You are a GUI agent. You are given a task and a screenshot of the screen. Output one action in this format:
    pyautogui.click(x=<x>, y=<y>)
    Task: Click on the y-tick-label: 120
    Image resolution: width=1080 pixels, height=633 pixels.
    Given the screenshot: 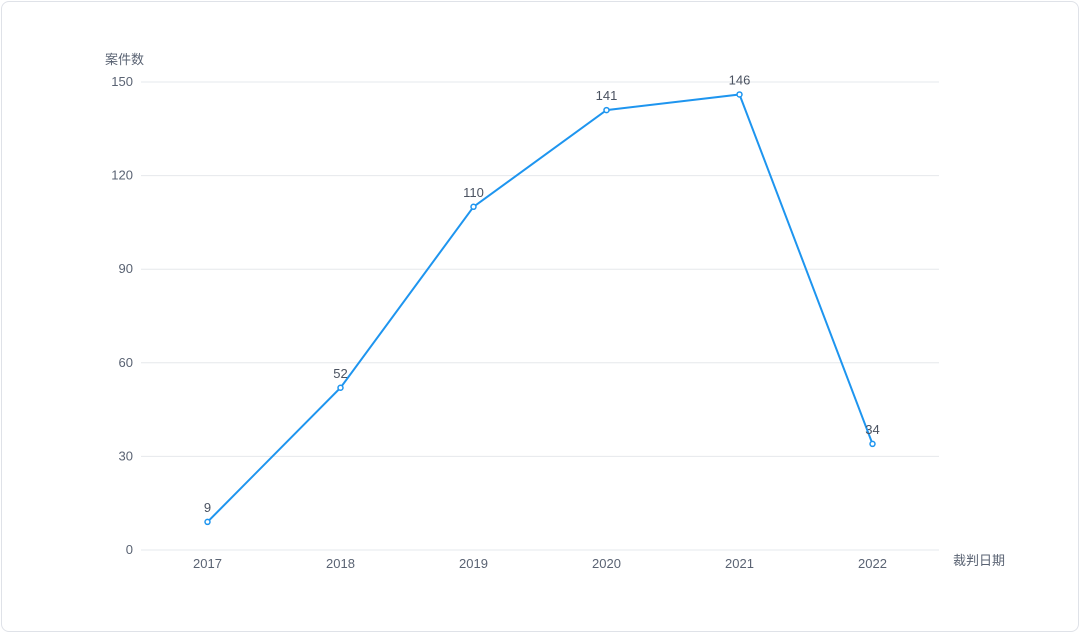 What is the action you would take?
    pyautogui.click(x=122, y=175)
    